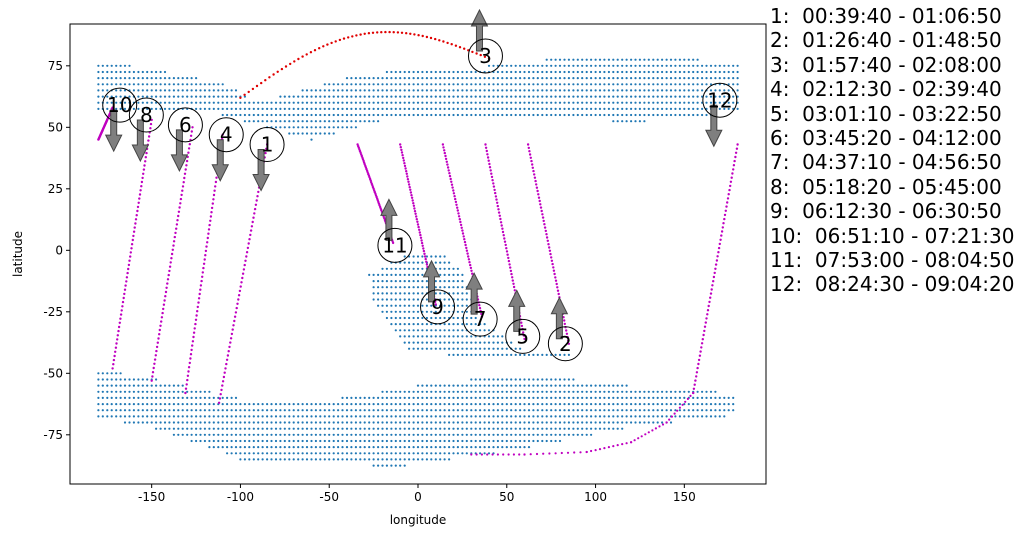 Image resolution: width=1034 pixels, height=538 pixels. I want to click on x-tick-label: 100, so click(595, 497).